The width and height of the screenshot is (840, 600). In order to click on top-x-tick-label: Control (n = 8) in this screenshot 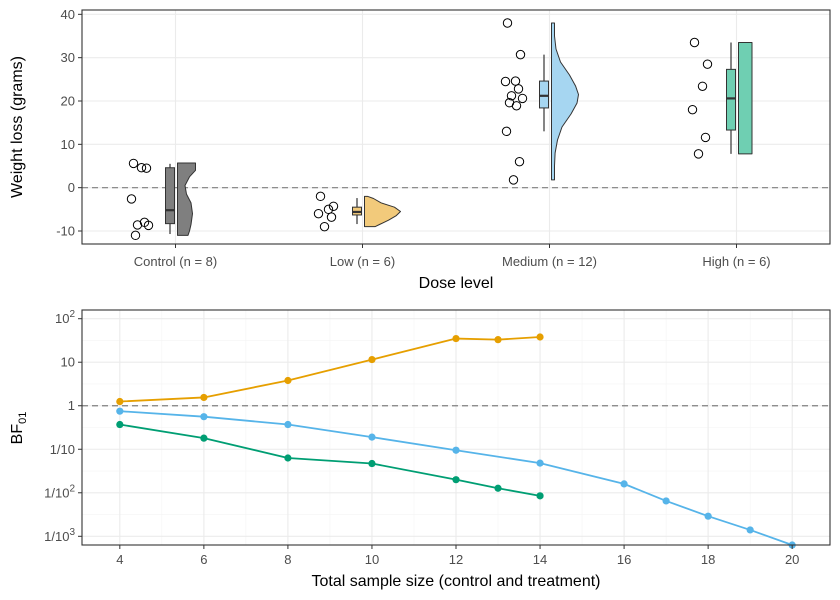, I will do `click(175, 261)`.